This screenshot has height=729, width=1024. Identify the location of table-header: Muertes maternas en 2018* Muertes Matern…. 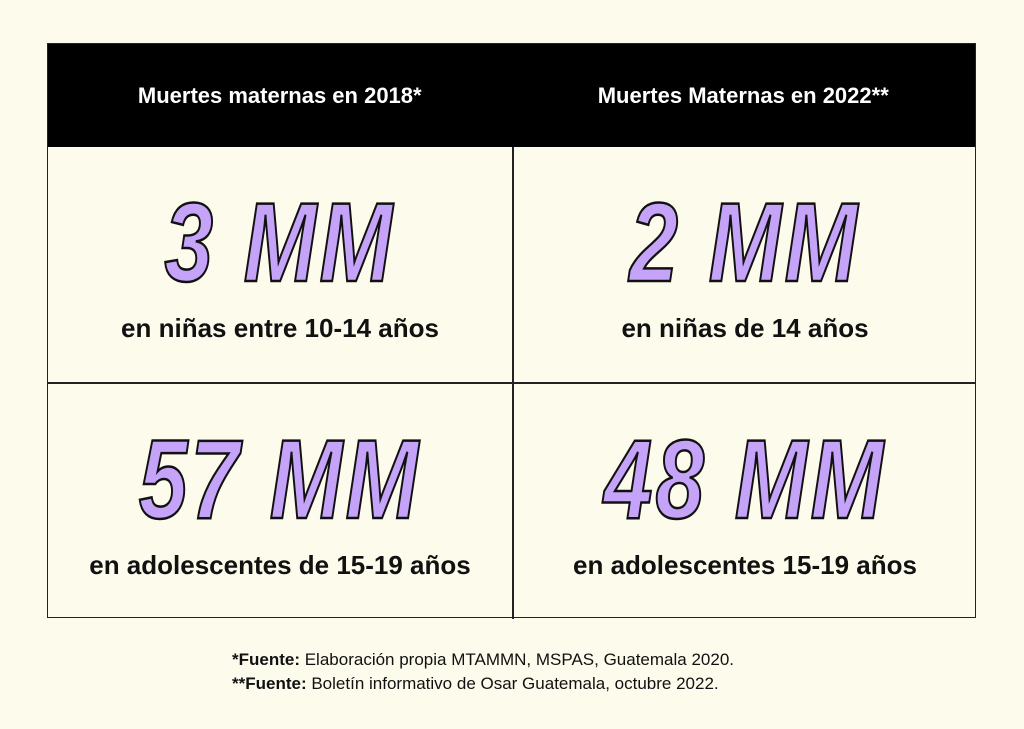
(511, 95).